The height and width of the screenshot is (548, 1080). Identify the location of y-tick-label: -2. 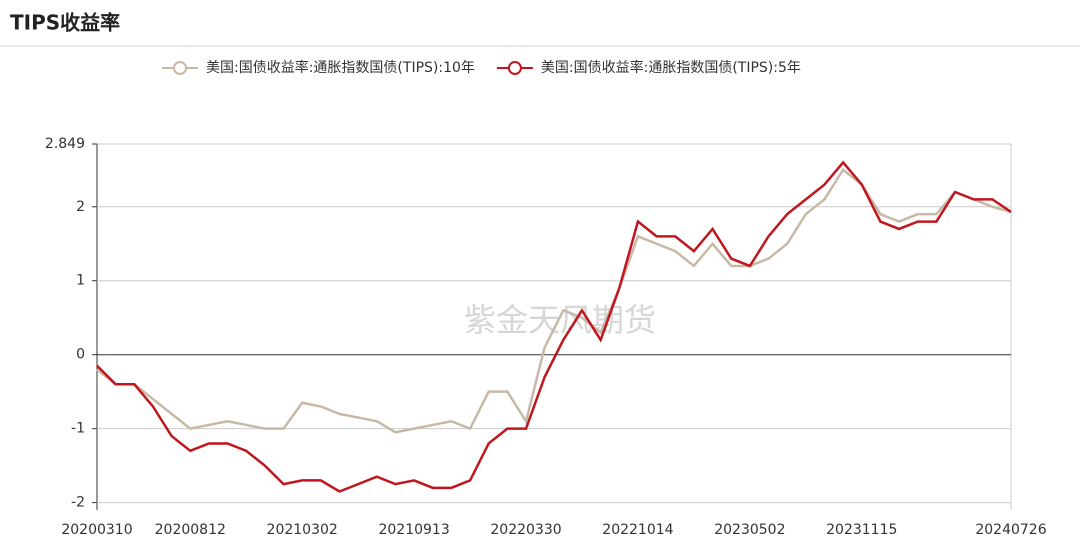
(78, 503).